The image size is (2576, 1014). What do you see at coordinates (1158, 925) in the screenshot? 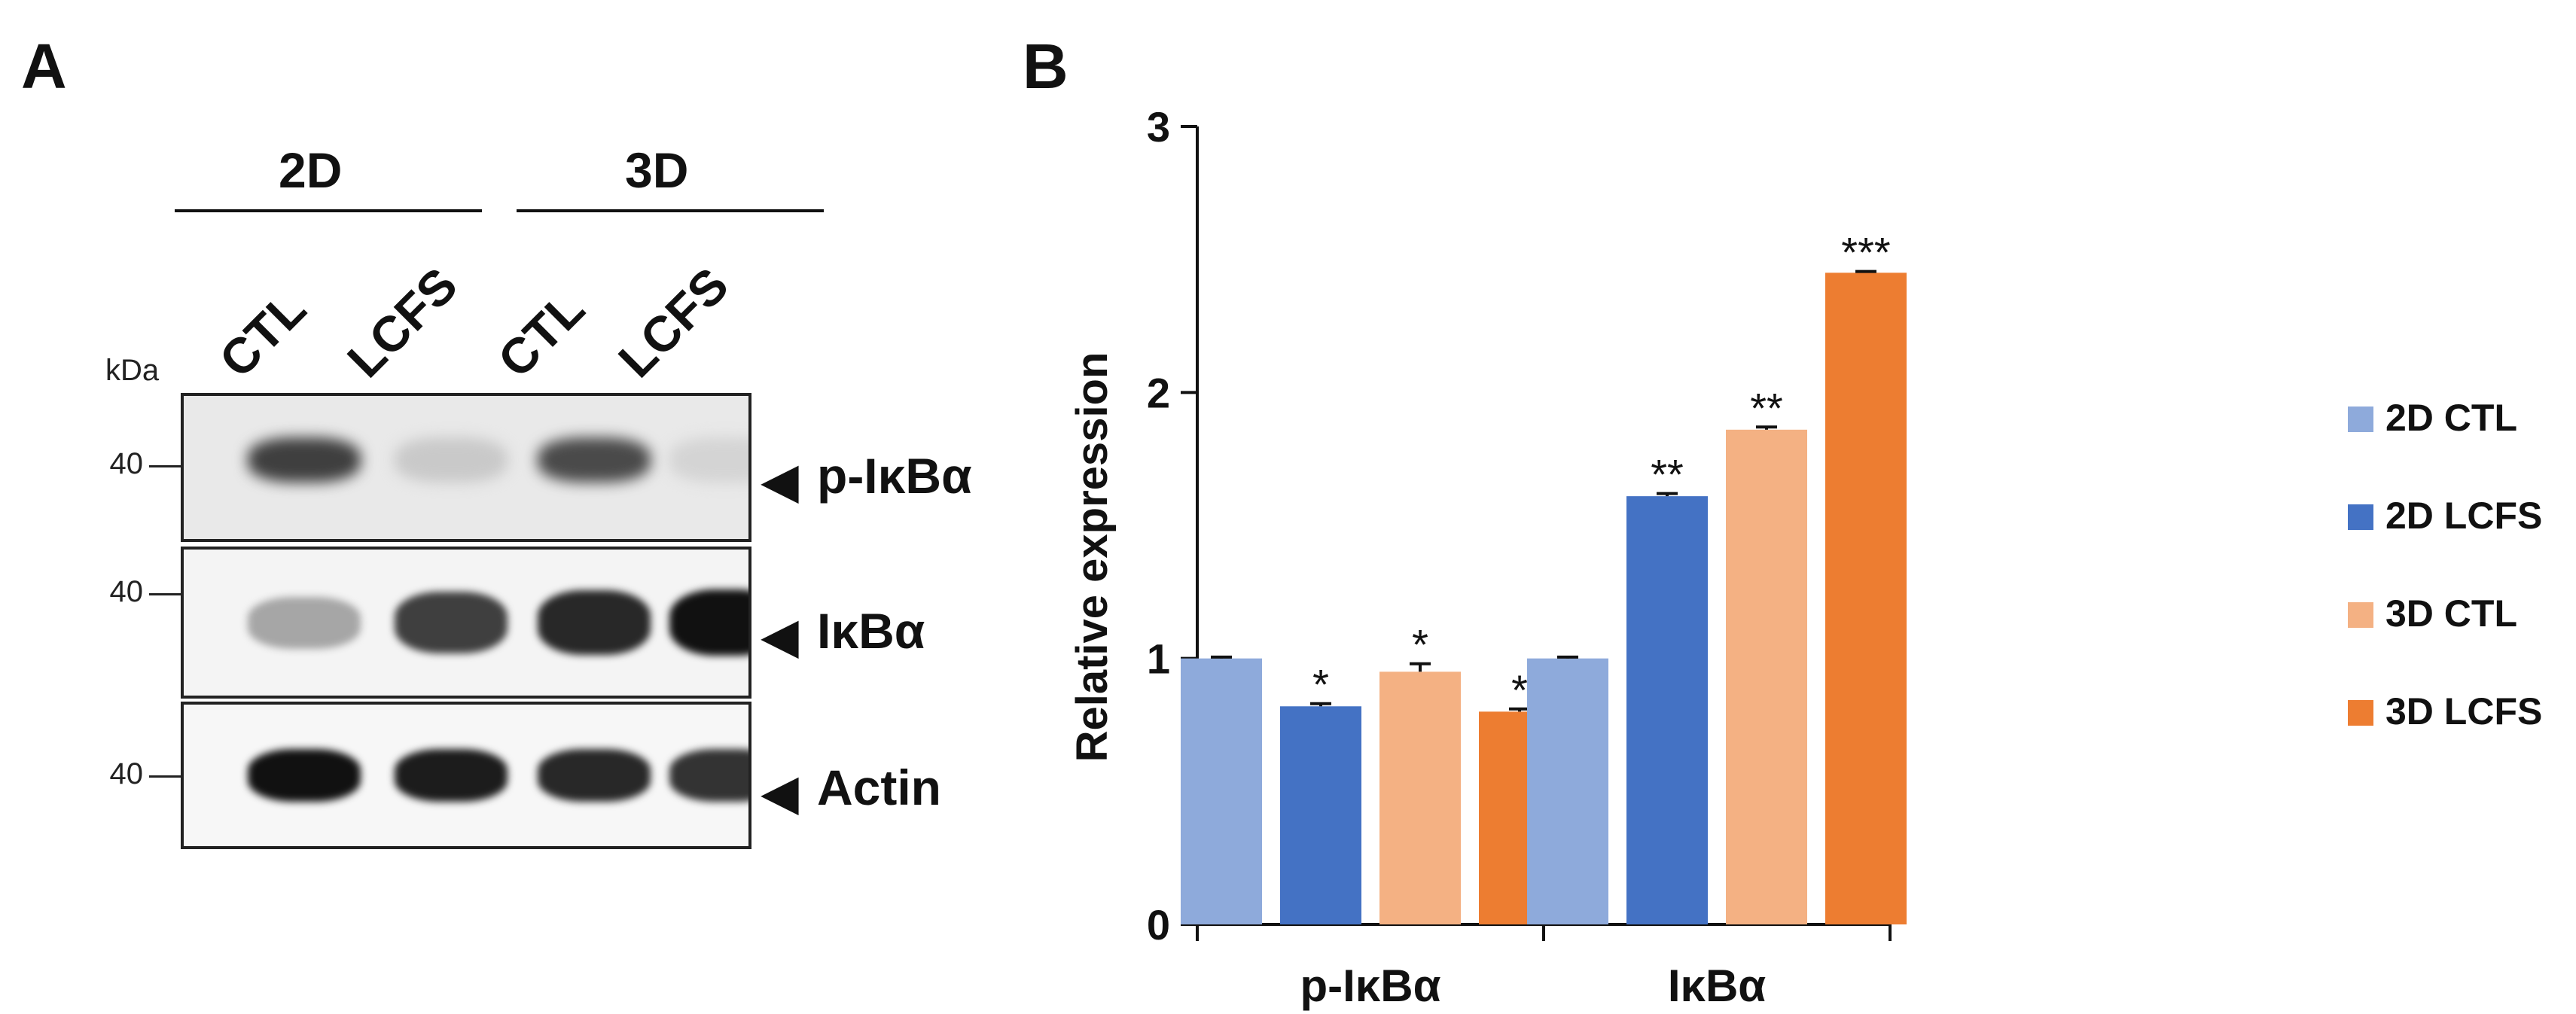
I see `y-tick-label: 0` at bounding box center [1158, 925].